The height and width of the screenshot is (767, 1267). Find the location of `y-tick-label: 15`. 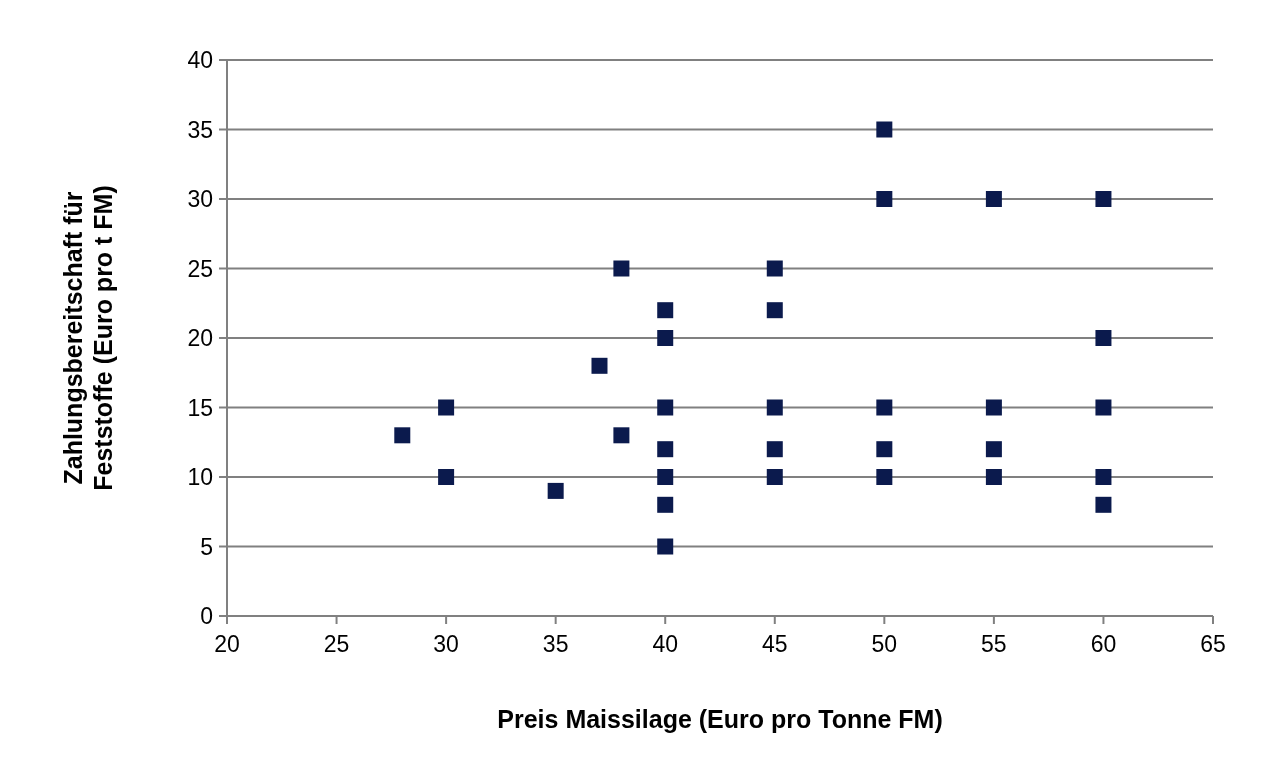

y-tick-label: 15 is located at coordinates (200, 407).